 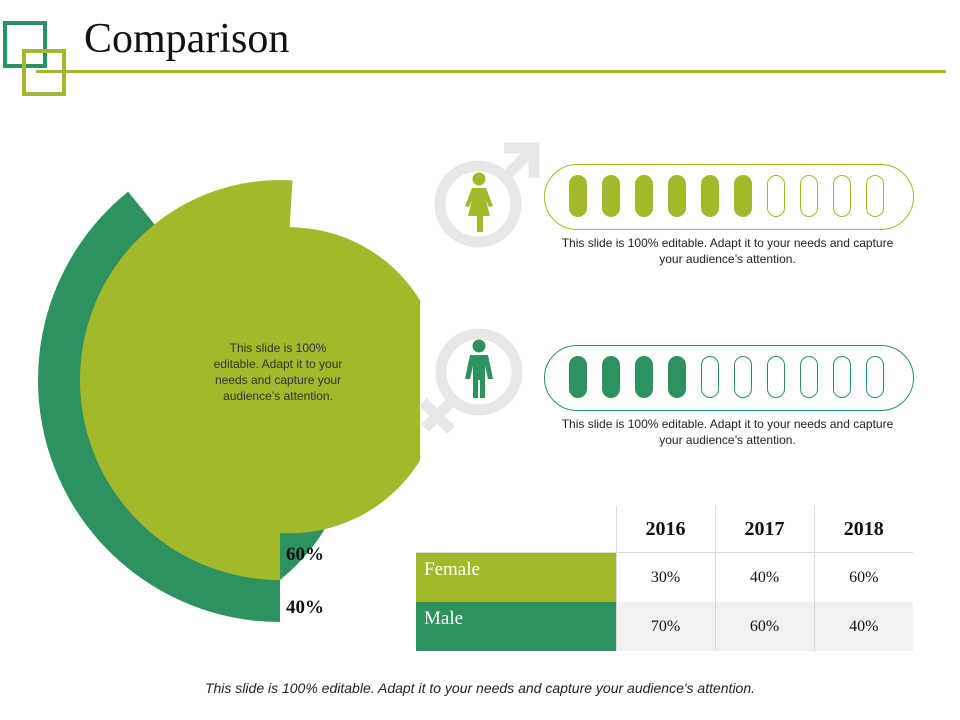 I want to click on year-header-2018: 2018, so click(x=863, y=529).